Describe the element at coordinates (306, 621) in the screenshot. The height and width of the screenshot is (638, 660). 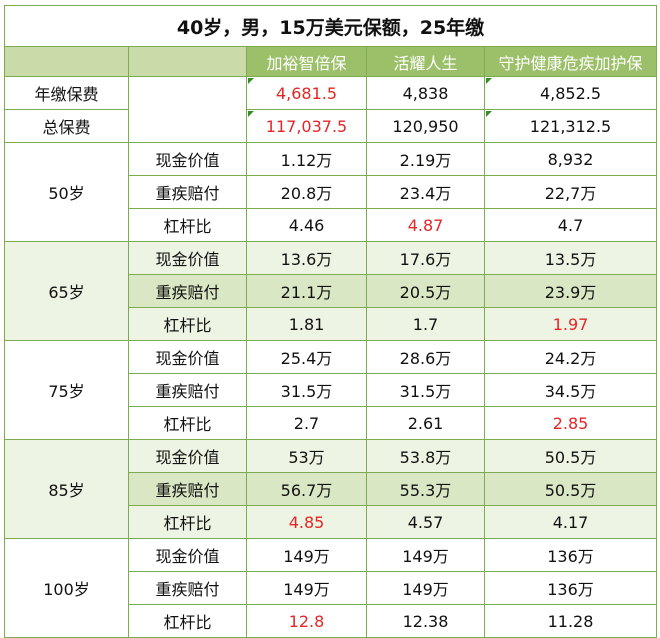
I see `metric-value-cell: 12.8` at that location.